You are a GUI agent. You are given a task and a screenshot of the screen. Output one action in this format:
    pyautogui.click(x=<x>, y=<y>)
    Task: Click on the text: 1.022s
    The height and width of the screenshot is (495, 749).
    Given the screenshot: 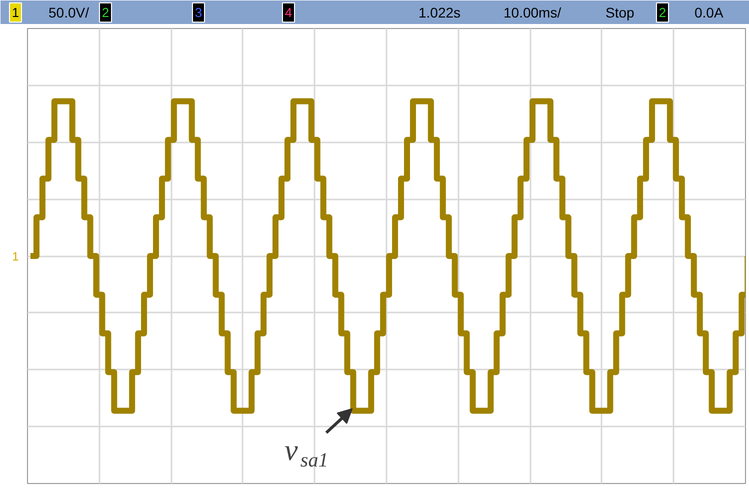 What is the action you would take?
    pyautogui.click(x=439, y=12)
    